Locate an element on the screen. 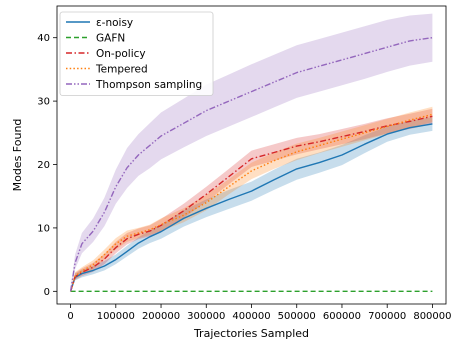 The width and height of the screenshot is (456, 343). legend-label-gafn: GAFN is located at coordinates (110, 38).